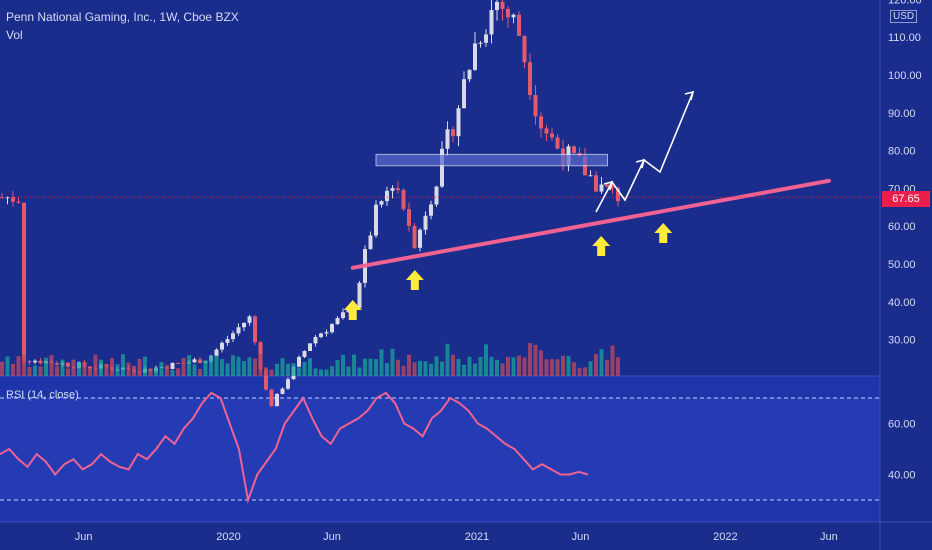 The width and height of the screenshot is (932, 550). What do you see at coordinates (902, 341) in the screenshot?
I see `y-tick-label: 30.00` at bounding box center [902, 341].